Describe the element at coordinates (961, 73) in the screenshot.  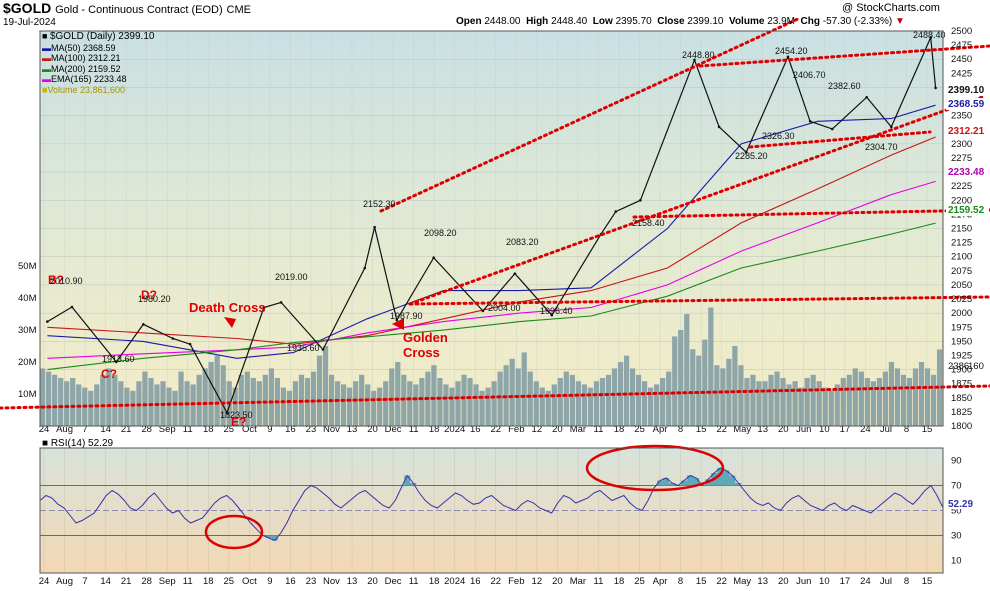
I see `price-tick-label: 2425` at that location.